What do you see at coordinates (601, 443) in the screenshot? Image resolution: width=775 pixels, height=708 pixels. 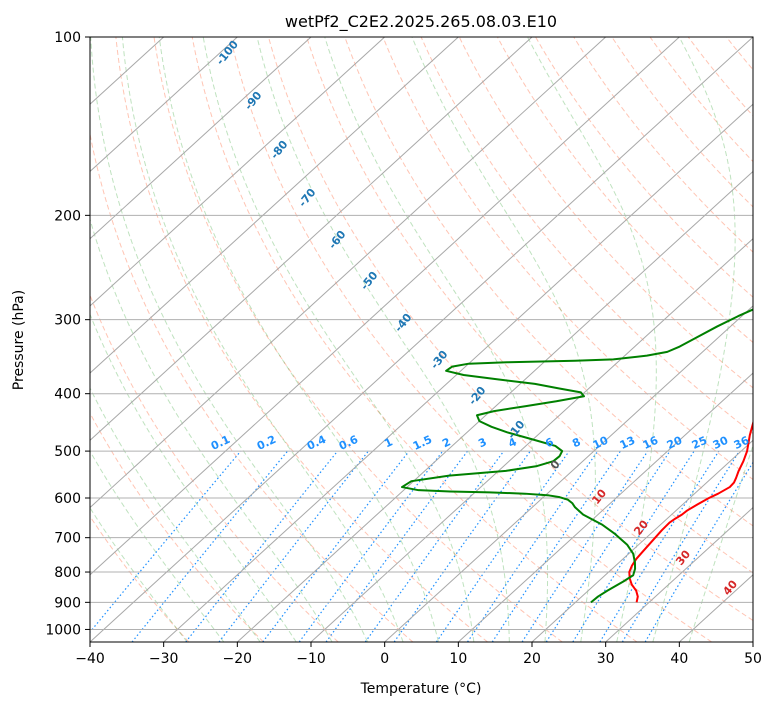 I see `mixing-ratio-label-10: 10` at bounding box center [601, 443].